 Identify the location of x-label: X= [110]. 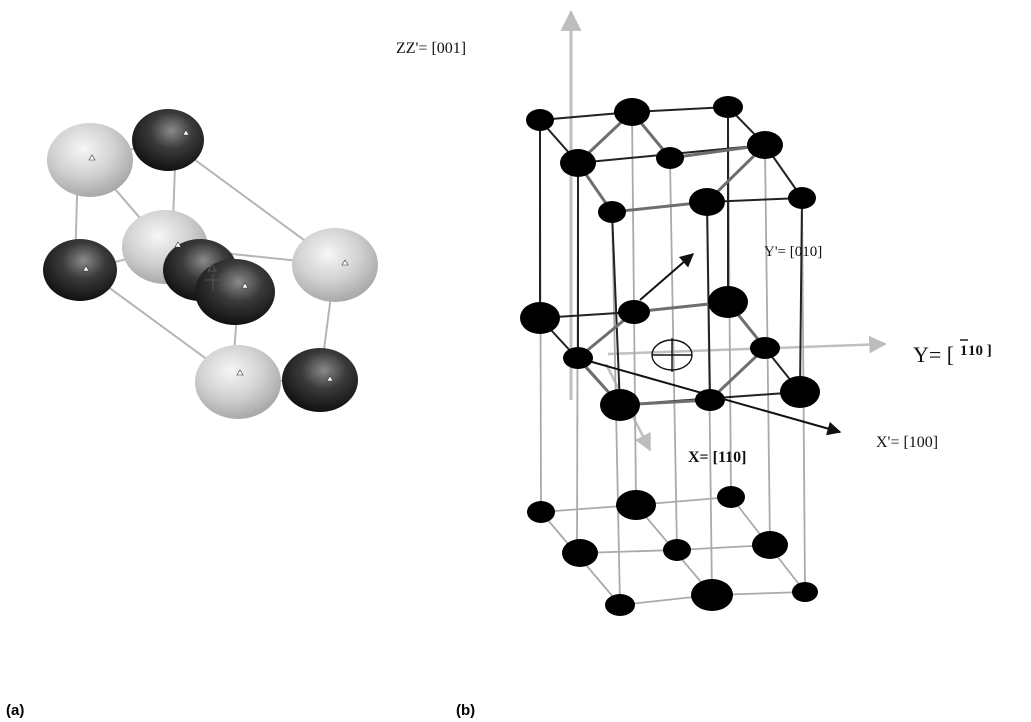
(717, 457).